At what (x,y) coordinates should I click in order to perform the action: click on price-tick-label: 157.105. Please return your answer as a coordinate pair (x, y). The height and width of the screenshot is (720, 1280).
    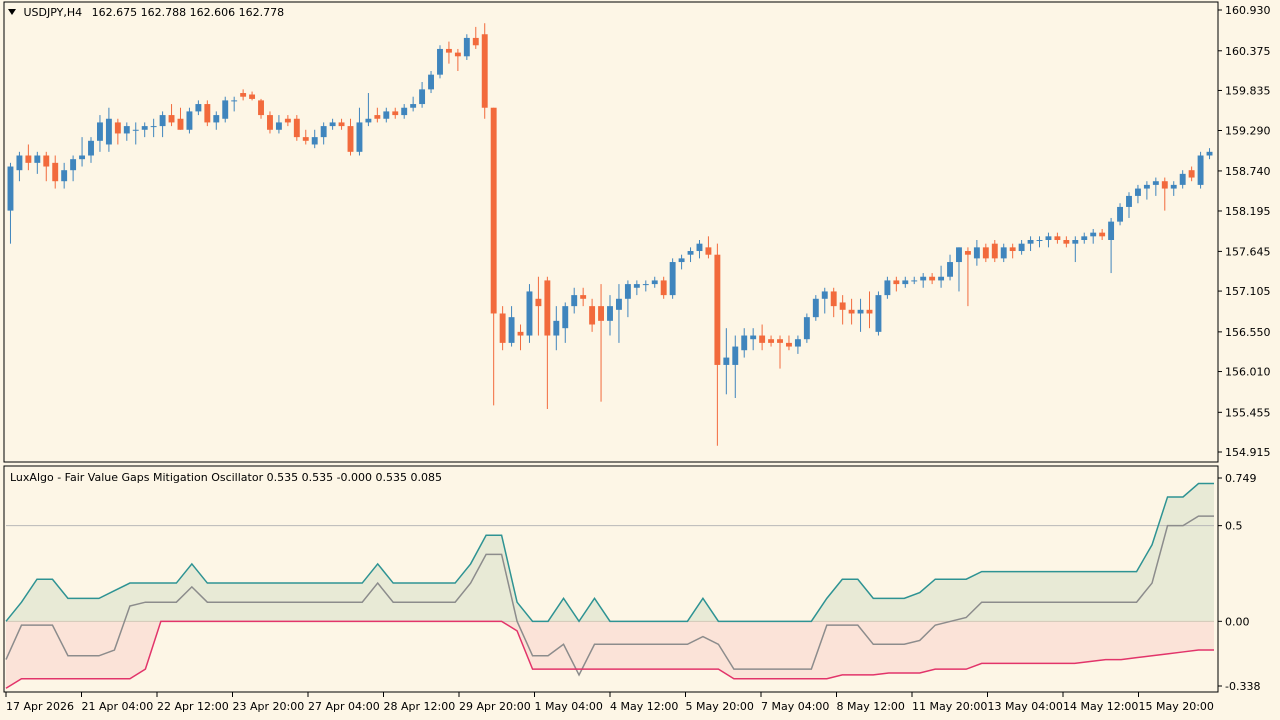
    Looking at the image, I should click on (1248, 291).